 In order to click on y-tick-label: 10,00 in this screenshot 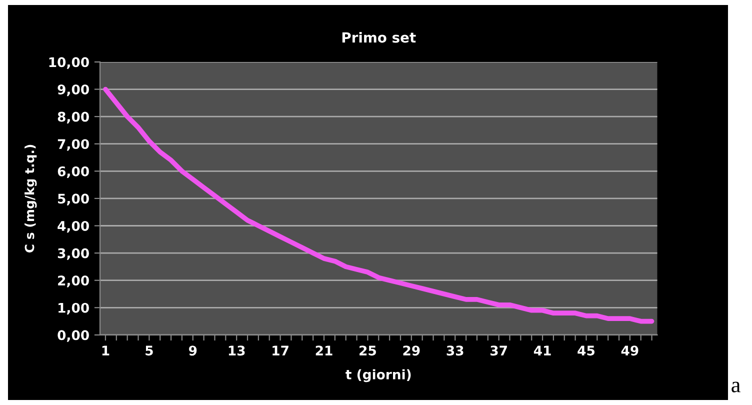, I will do `click(69, 63)`.